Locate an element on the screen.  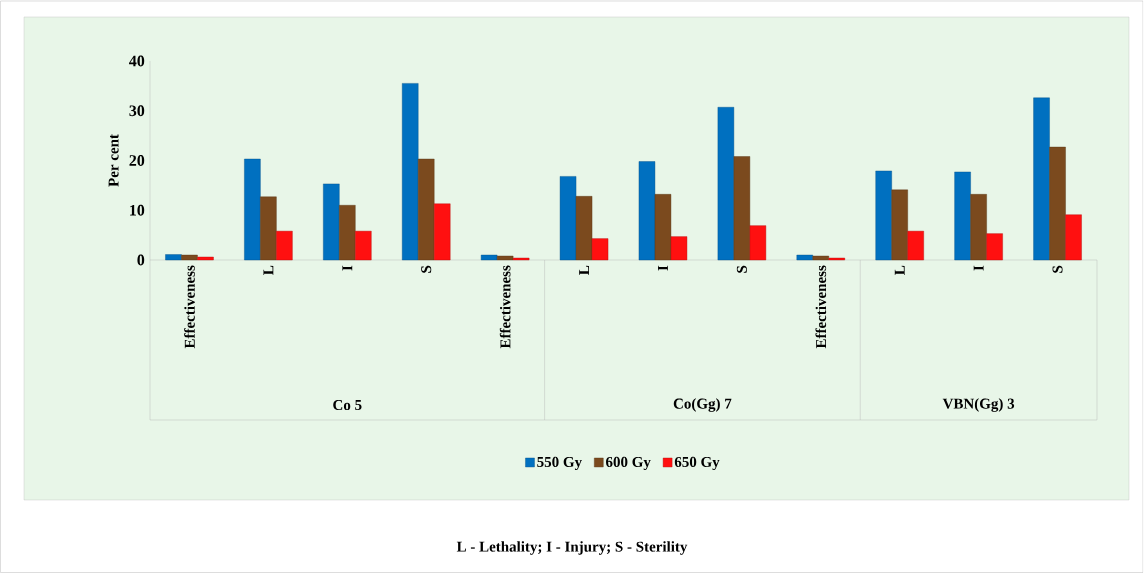
y-tick-label: 20 is located at coordinates (137, 160).